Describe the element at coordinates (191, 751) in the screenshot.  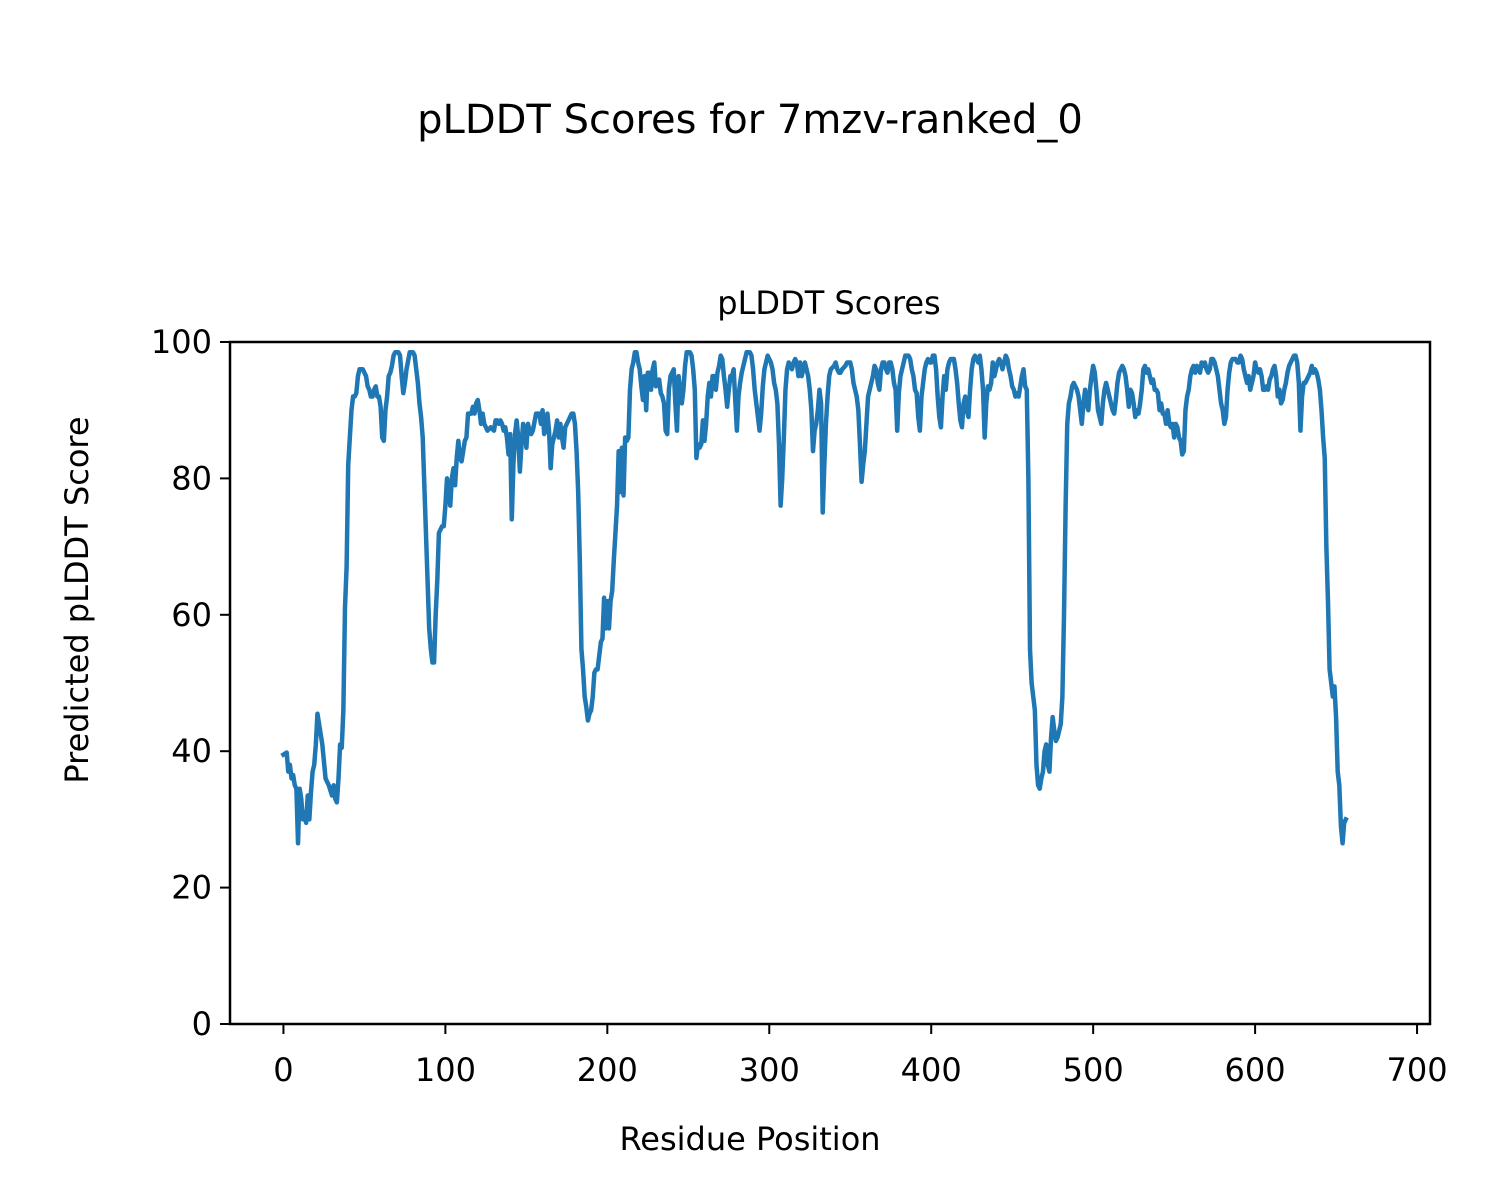
I see `y-tick-label: 40` at that location.